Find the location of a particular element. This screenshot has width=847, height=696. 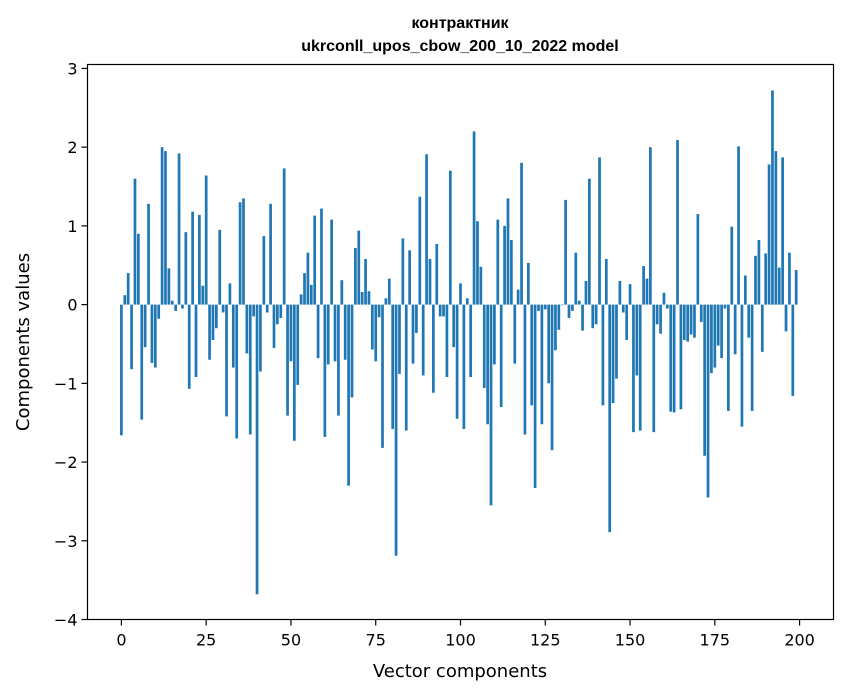

y-tick-label-6: 2 is located at coordinates (72, 147).